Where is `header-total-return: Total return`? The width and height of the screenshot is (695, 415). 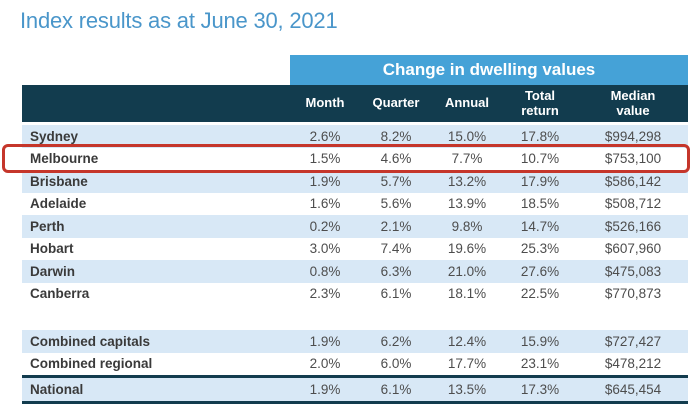 header-total-return: Total return is located at coordinates (540, 102).